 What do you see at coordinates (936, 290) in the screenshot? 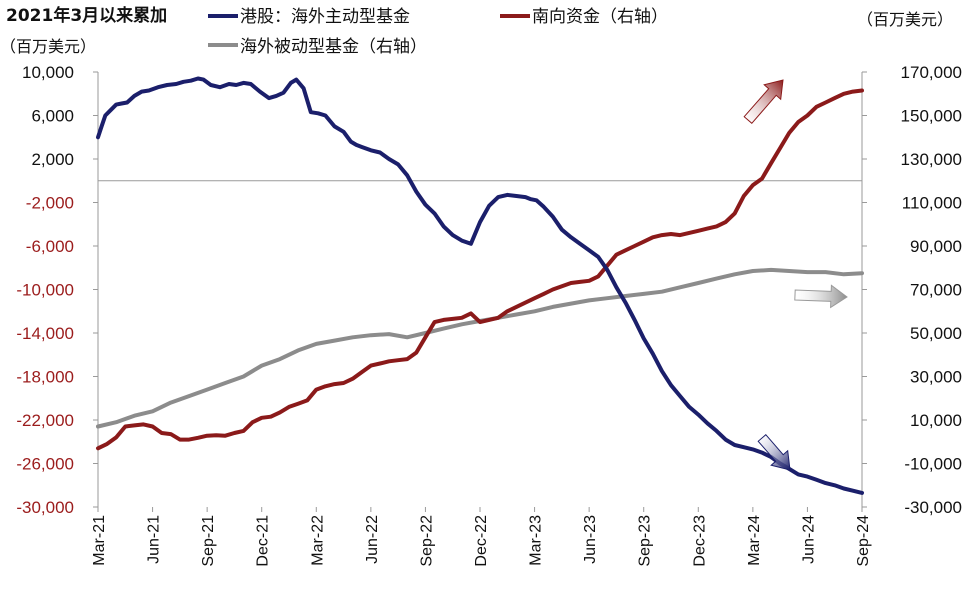
I see `right-tick-label: 70,000` at bounding box center [936, 290].